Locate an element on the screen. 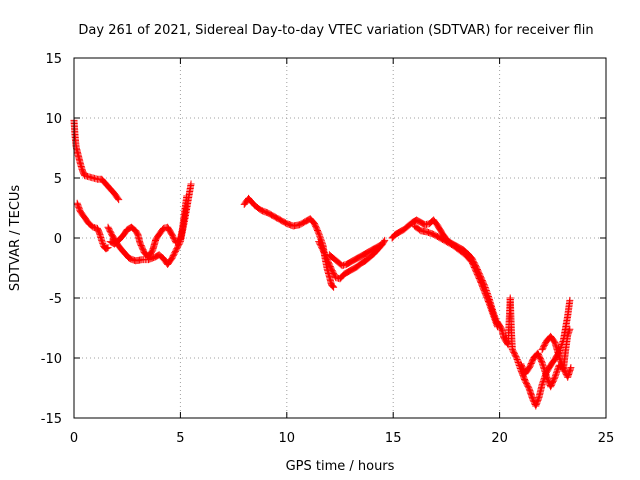 Image resolution: width=640 pixels, height=480 pixels. y-tick-labels: -15 -10 -5 0 5 10 15 is located at coordinates (51, 239).